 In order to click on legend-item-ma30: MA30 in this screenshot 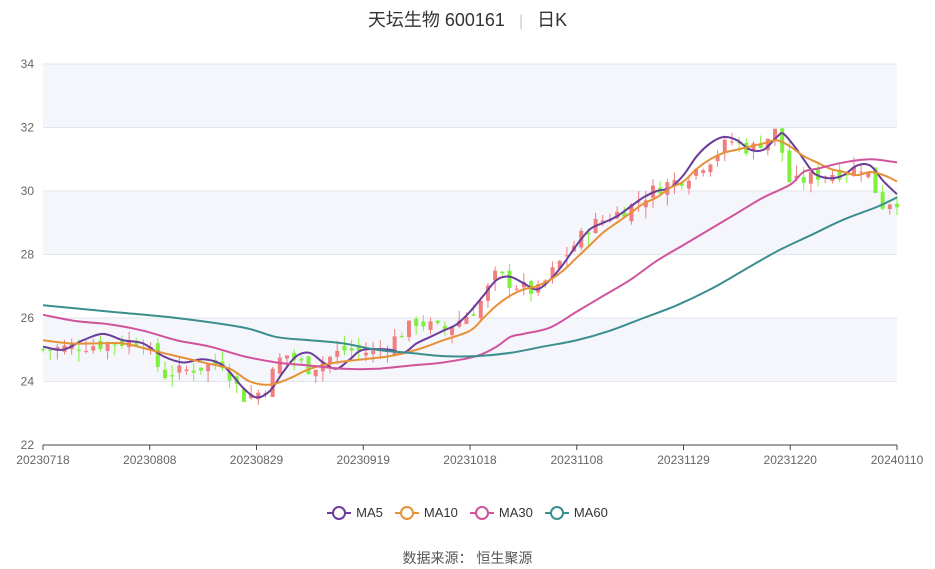, I will do `click(501, 512)`.